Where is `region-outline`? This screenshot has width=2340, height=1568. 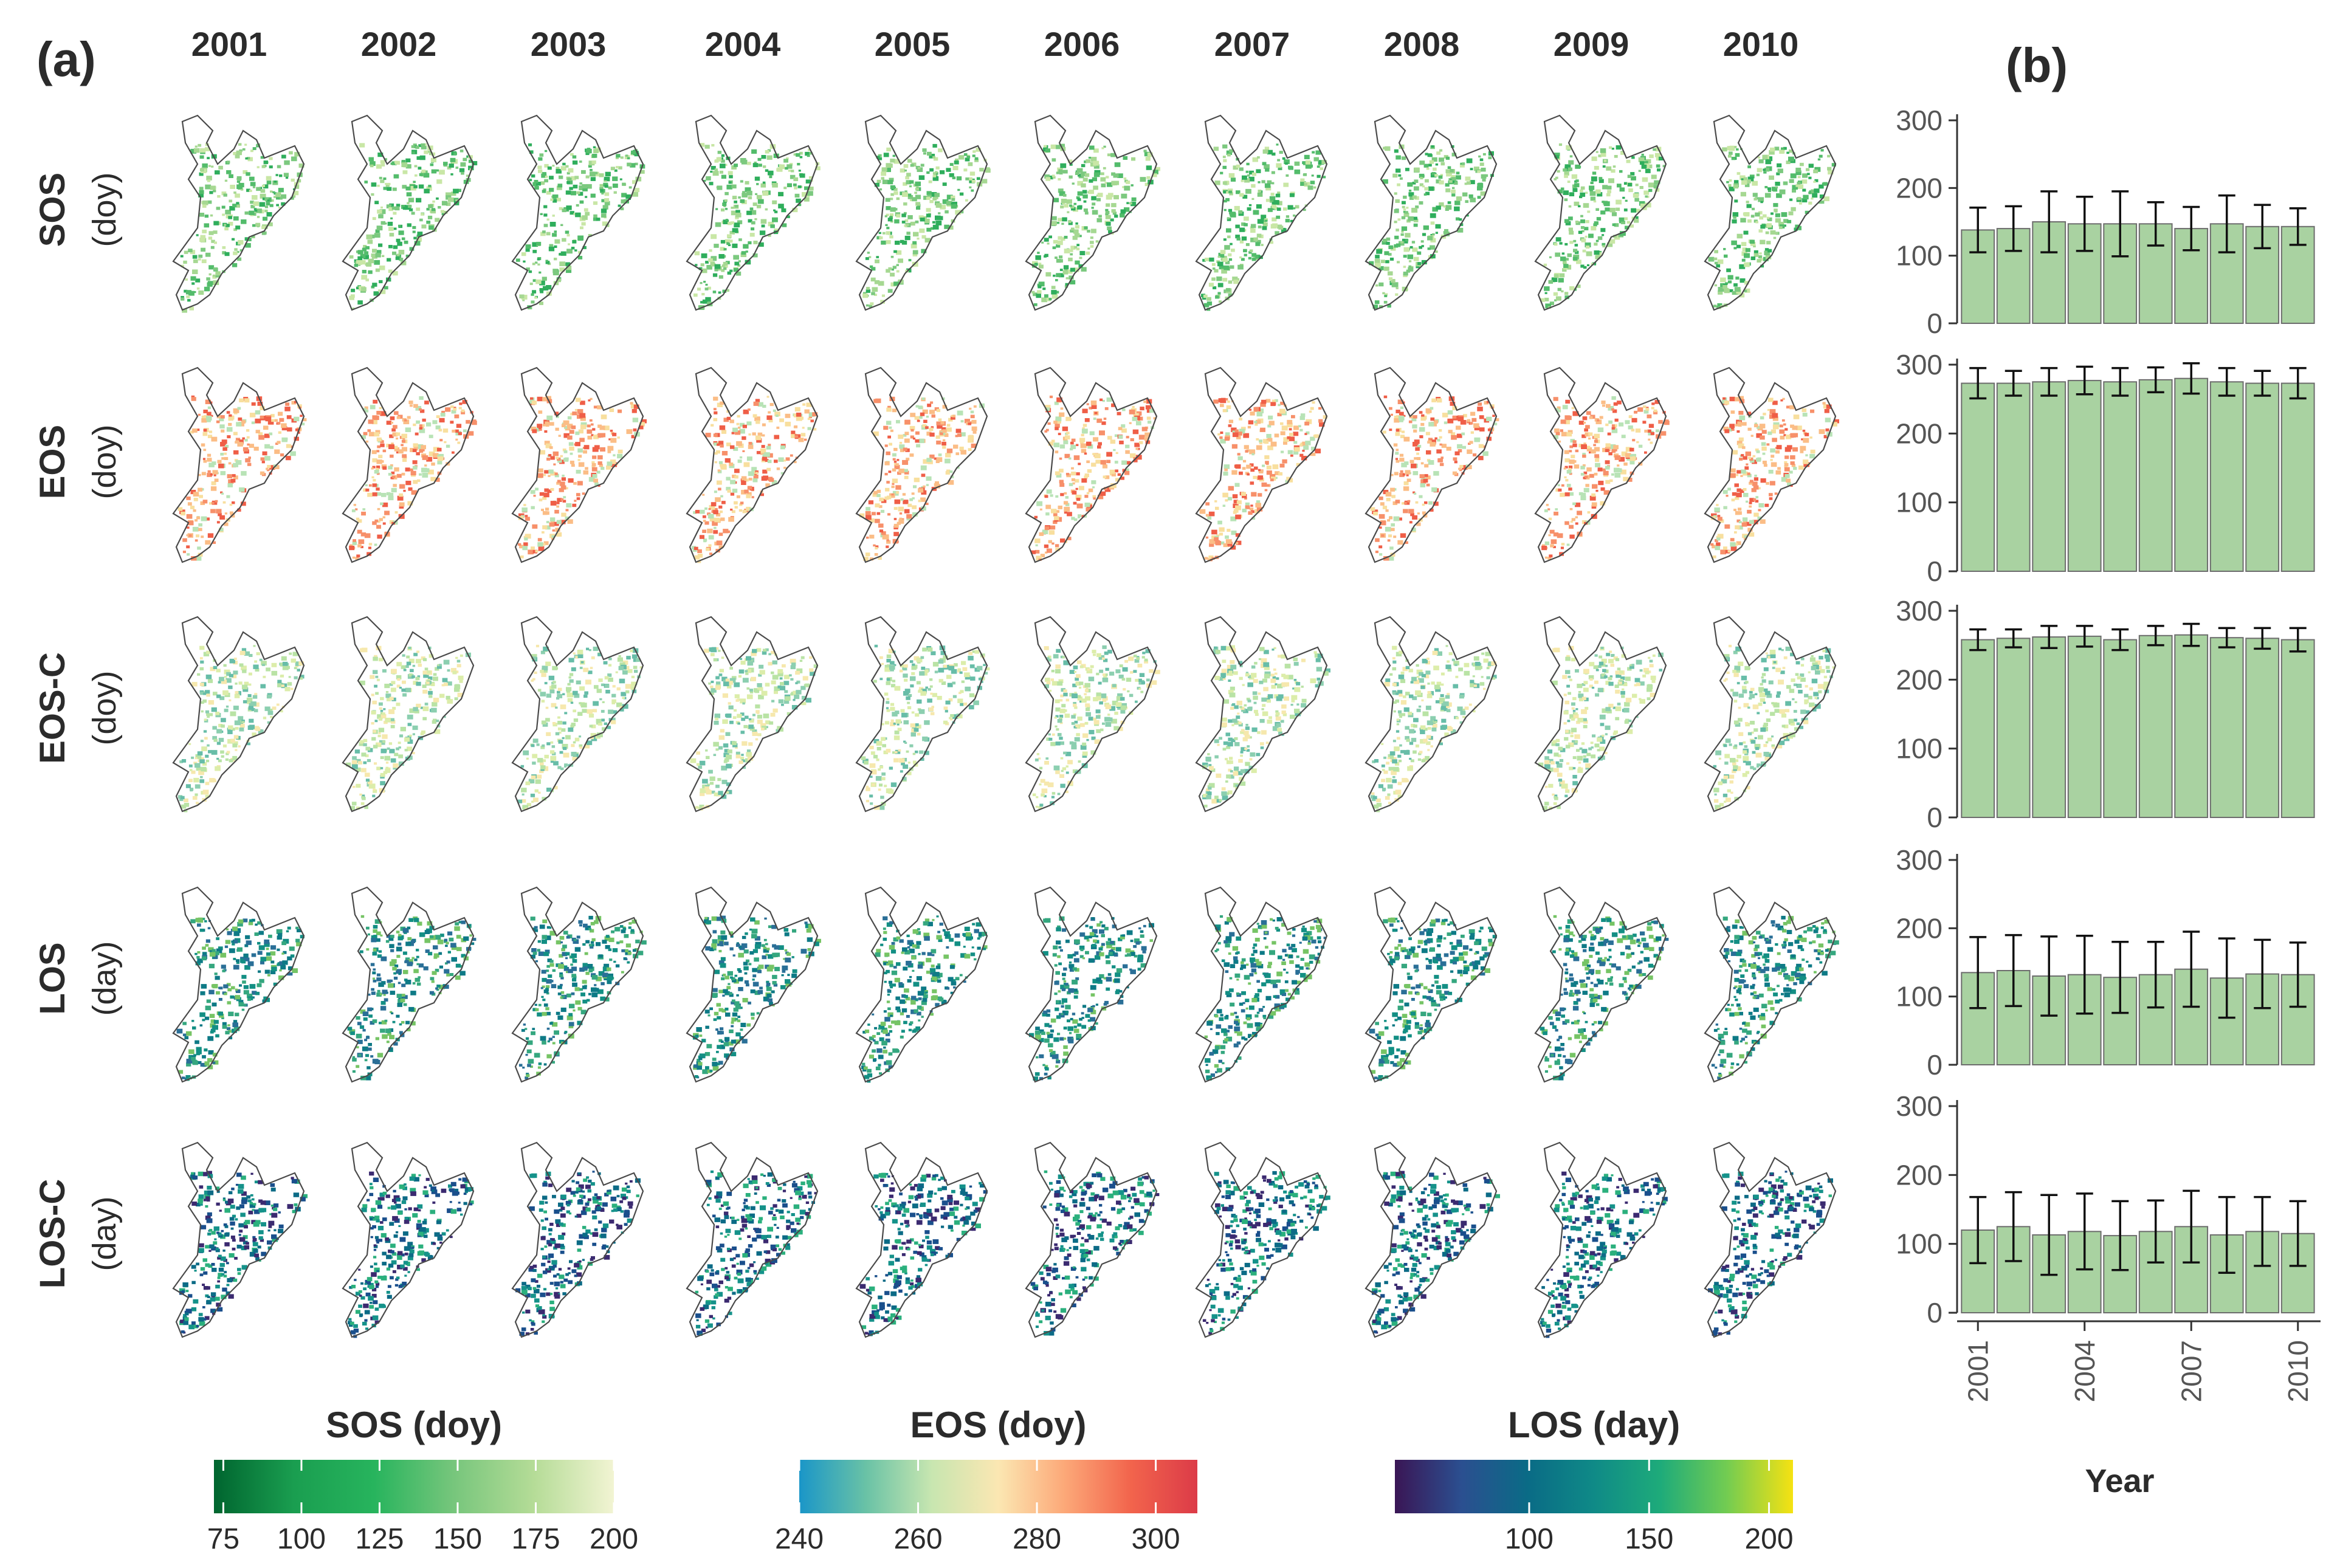
region-outline is located at coordinates (238, 464).